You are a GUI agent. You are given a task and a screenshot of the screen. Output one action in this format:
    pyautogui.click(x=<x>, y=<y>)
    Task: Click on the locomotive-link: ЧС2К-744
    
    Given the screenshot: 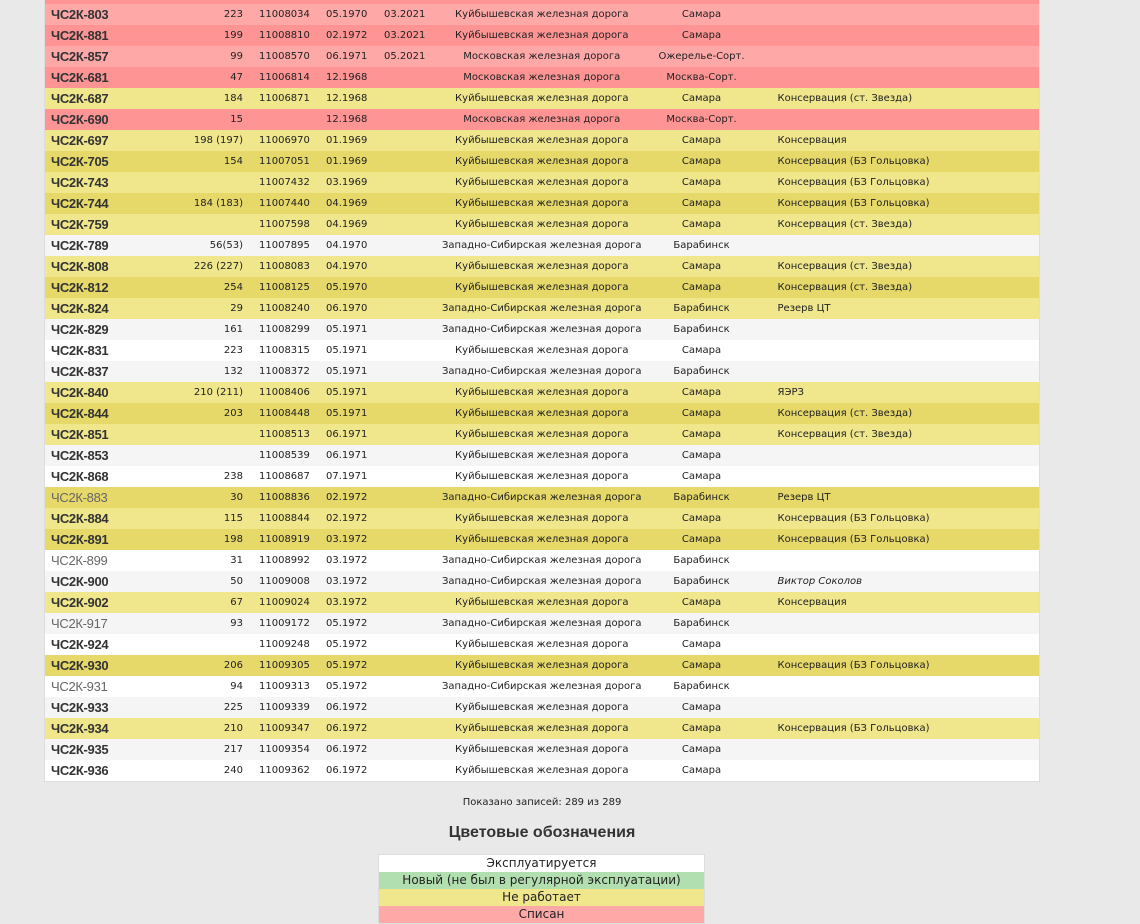 What is the action you would take?
    pyautogui.click(x=80, y=203)
    